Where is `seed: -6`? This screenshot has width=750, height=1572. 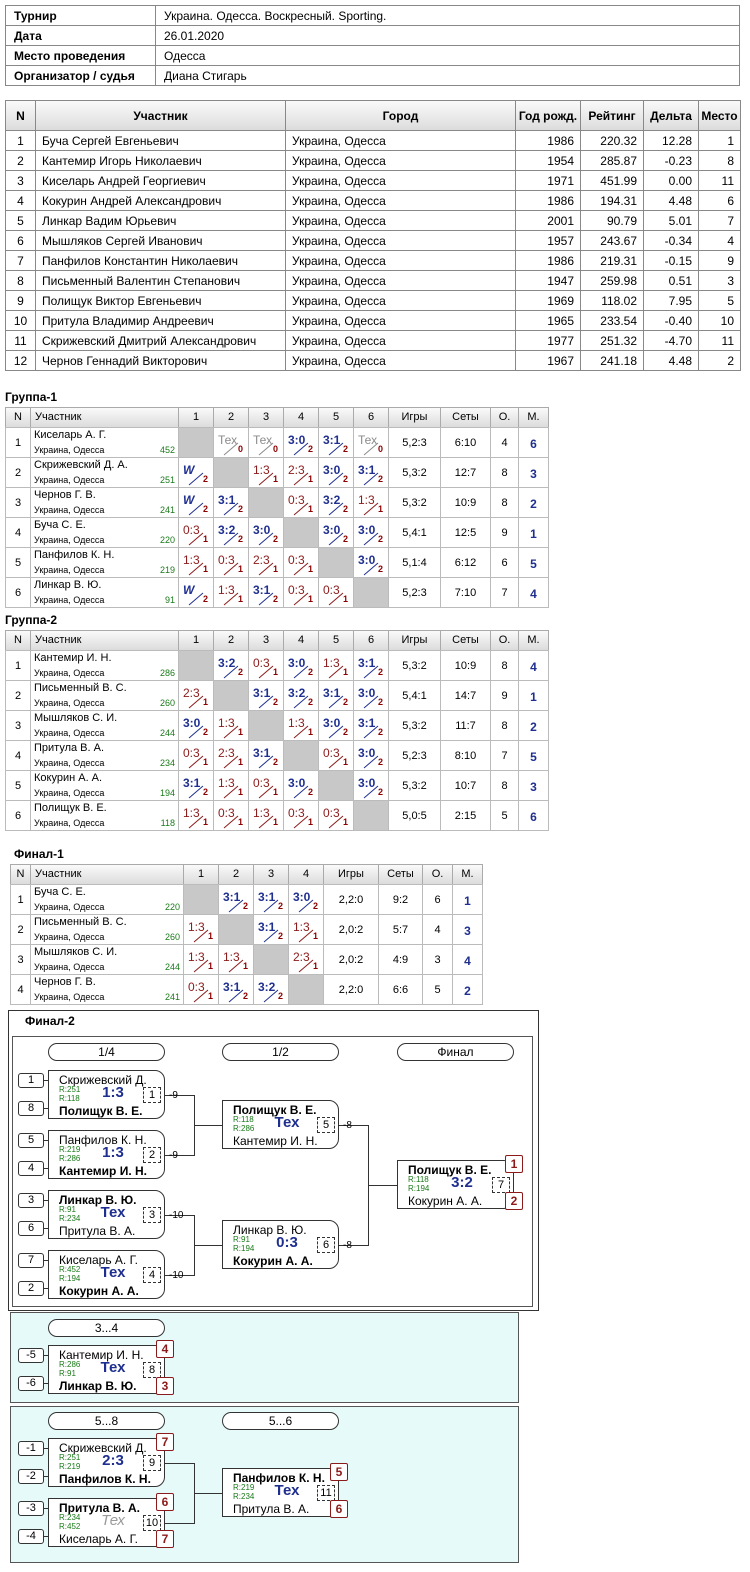 seed: -6 is located at coordinates (31, 1383).